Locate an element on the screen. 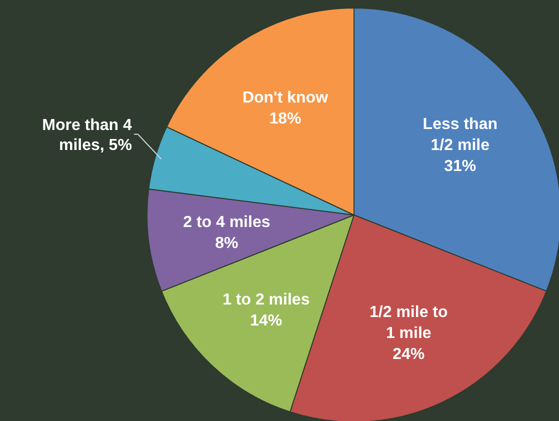  data-label: 18% is located at coordinates (285, 119).